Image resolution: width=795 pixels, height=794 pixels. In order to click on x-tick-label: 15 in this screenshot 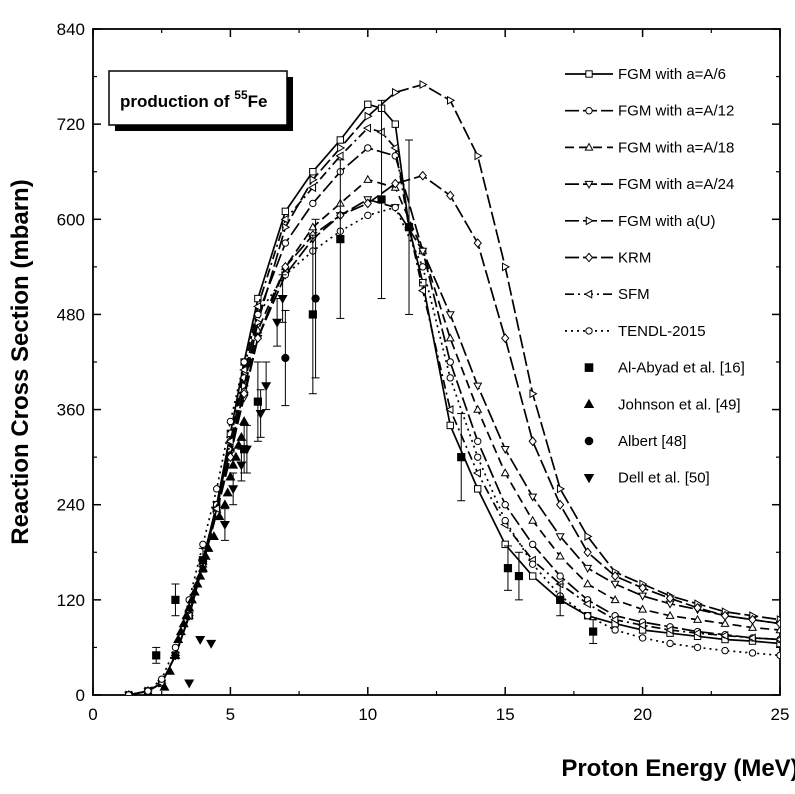, I will do `click(505, 714)`.